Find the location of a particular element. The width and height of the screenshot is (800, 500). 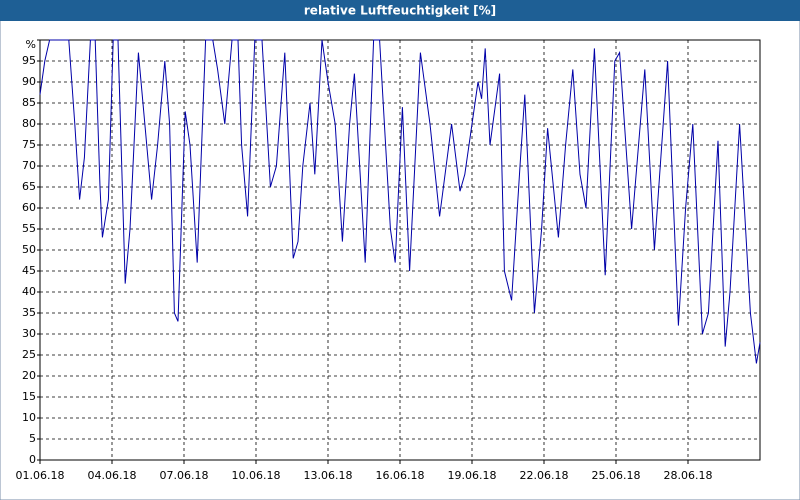

y-tick-label: 5 is located at coordinates (32, 438).